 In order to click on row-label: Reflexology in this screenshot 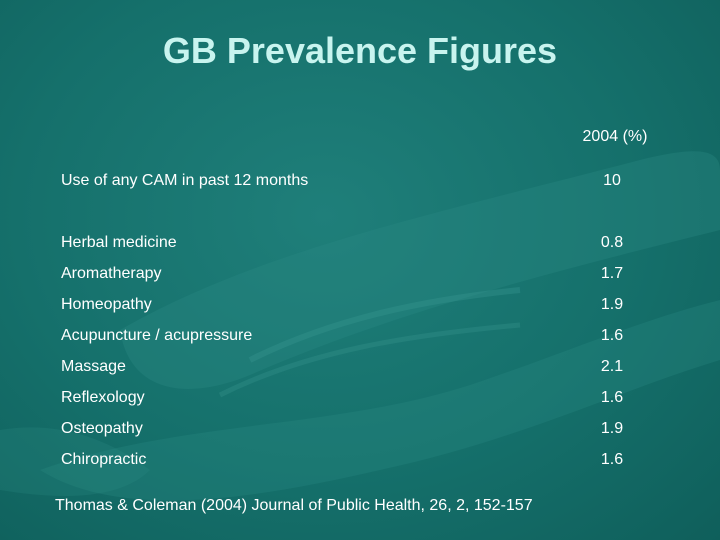, I will do `click(103, 397)`.